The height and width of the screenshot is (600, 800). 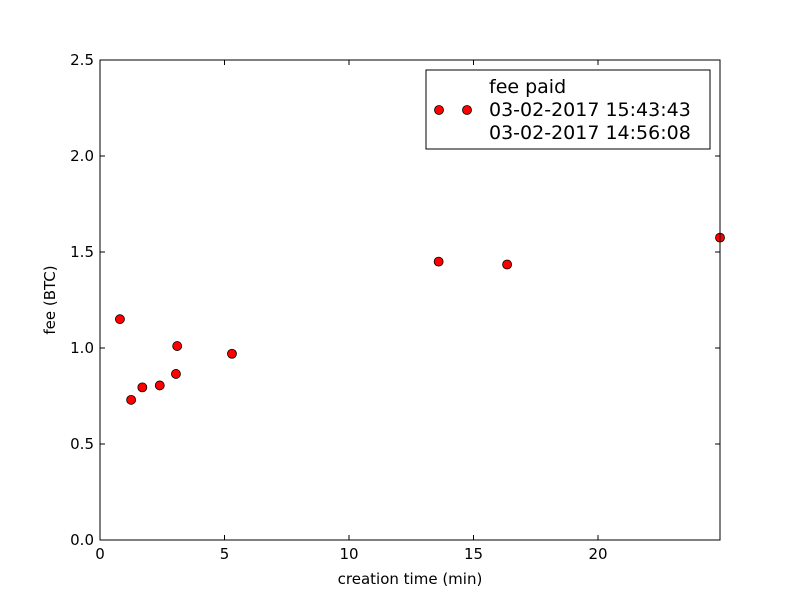 I want to click on legend-box, so click(x=568, y=109).